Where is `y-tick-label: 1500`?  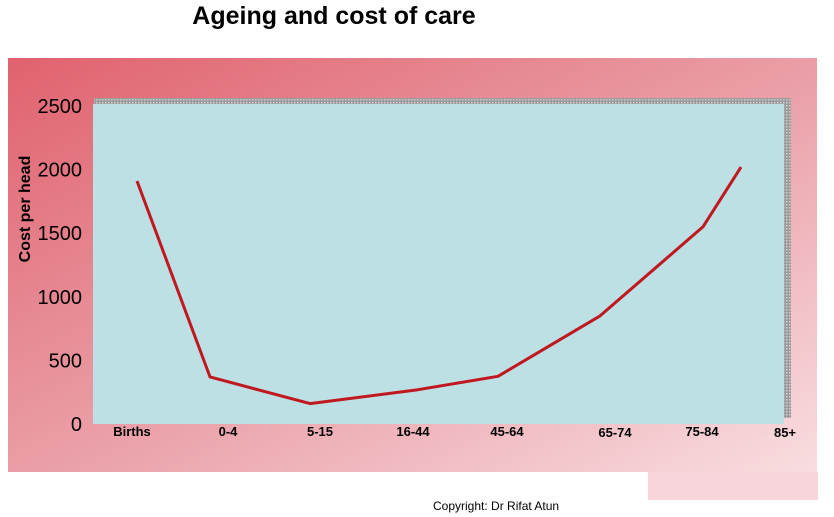
y-tick-label: 1500 is located at coordinates (60, 234).